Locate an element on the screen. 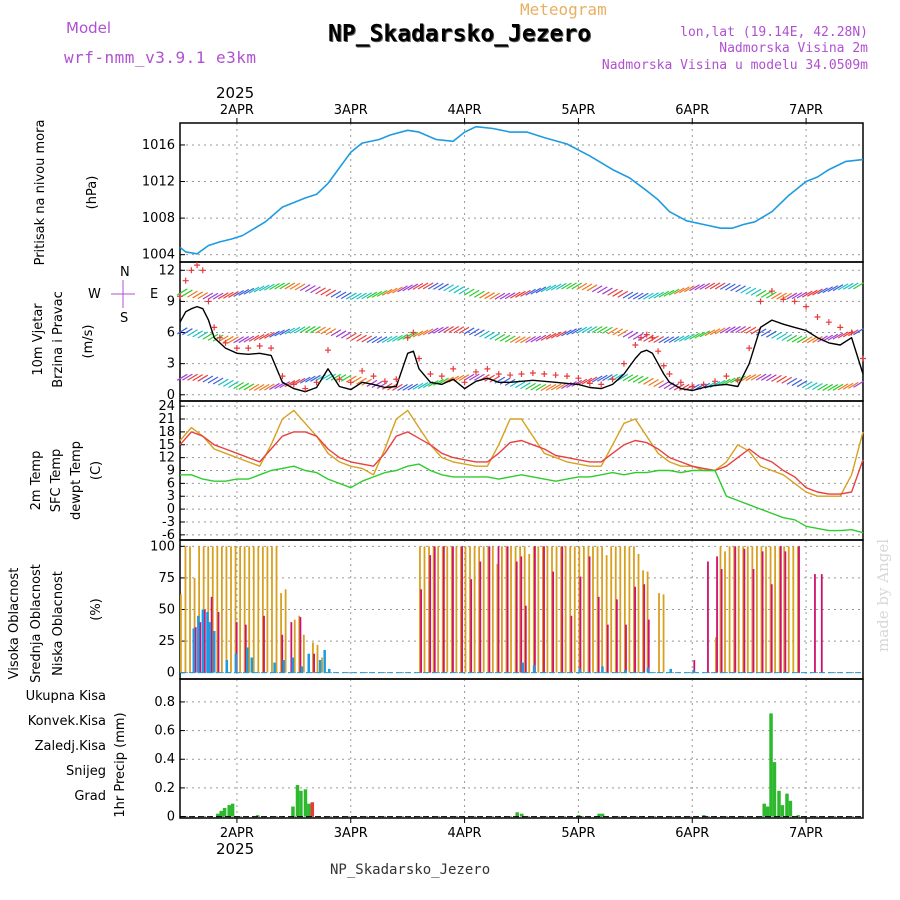 The width and height of the screenshot is (900, 900). footer-station: NP_Skadarsko_Jezero is located at coordinates (410, 870).